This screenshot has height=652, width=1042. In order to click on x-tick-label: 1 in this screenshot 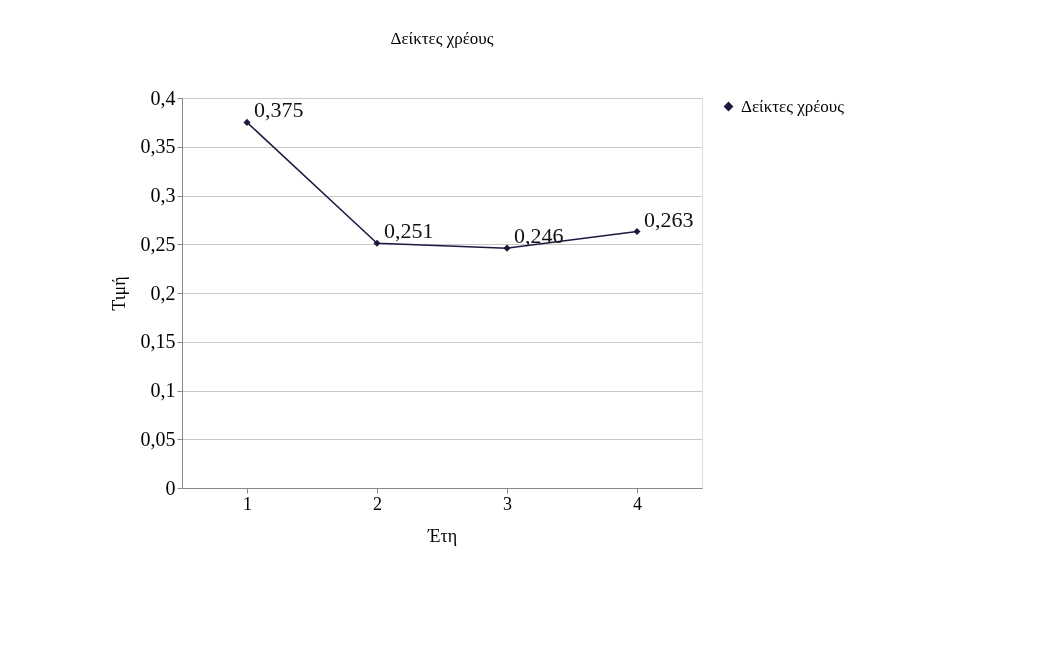, I will do `click(247, 503)`.